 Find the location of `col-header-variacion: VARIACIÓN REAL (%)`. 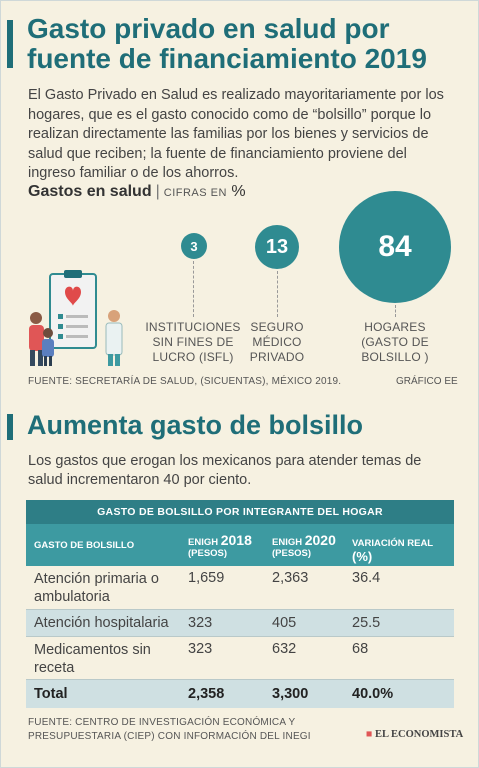

col-header-variacion: VARIACIÓN REAL (%) is located at coordinates (392, 551).